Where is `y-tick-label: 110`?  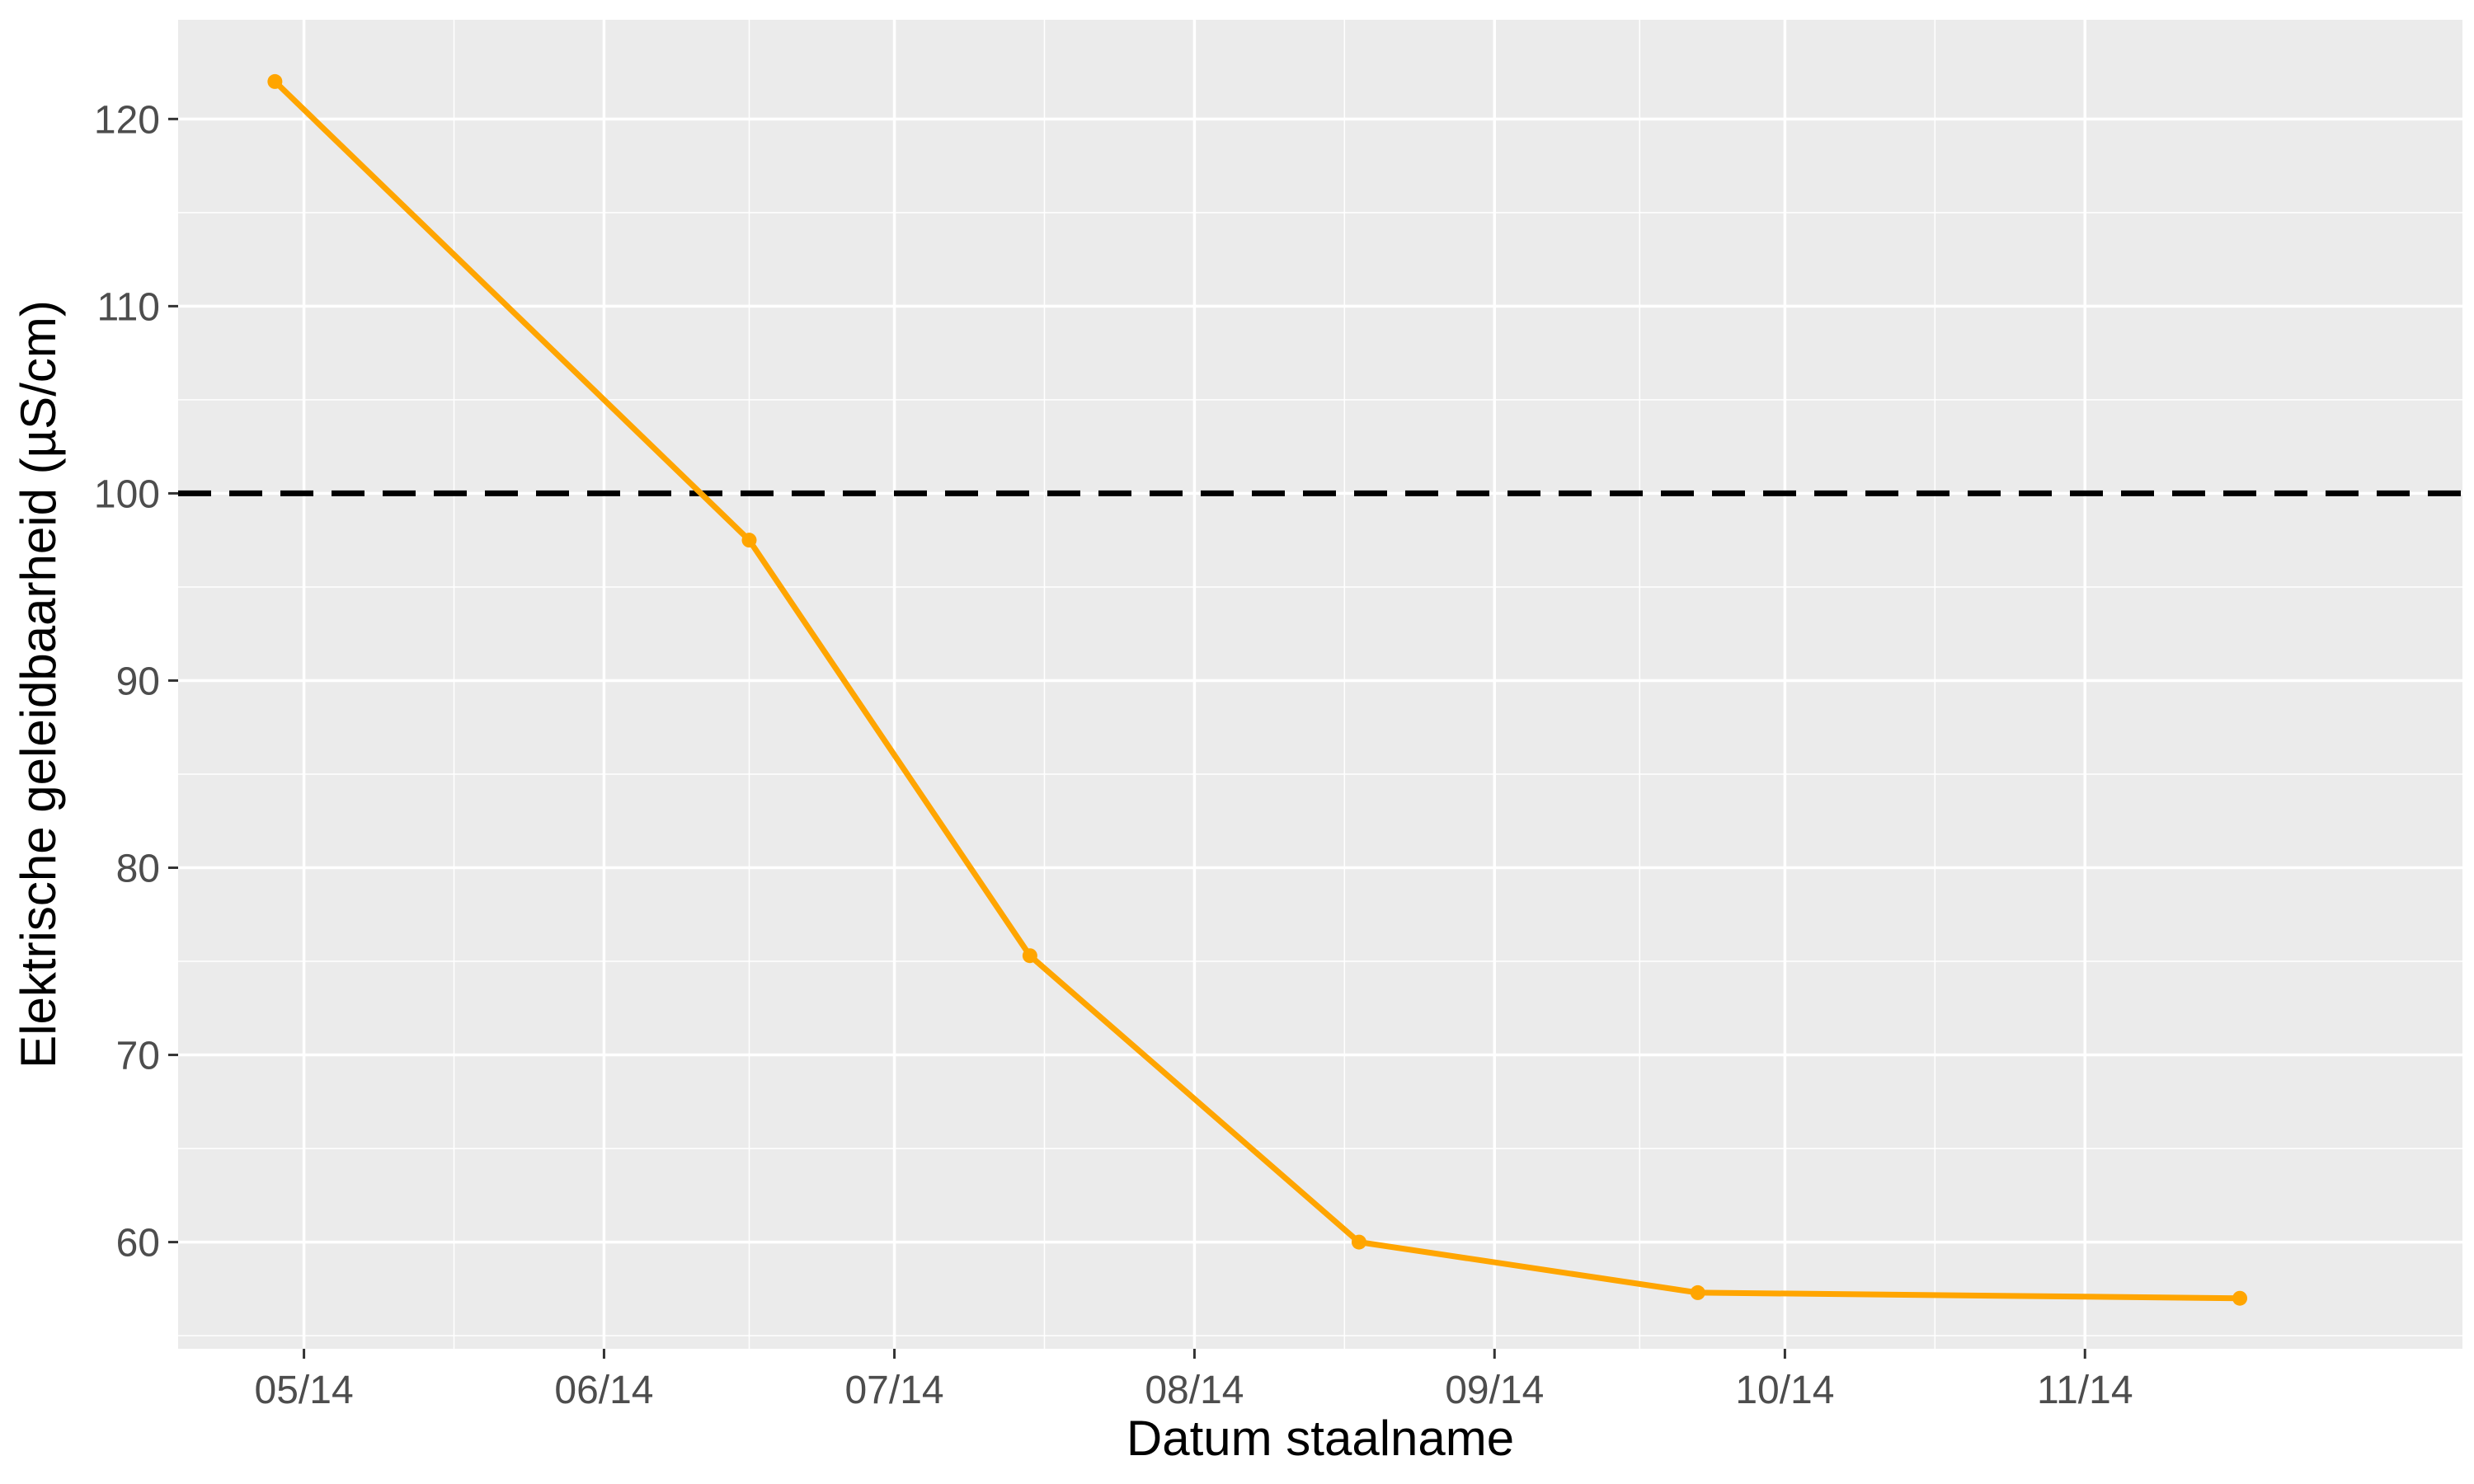 y-tick-label: 110 is located at coordinates (128, 307).